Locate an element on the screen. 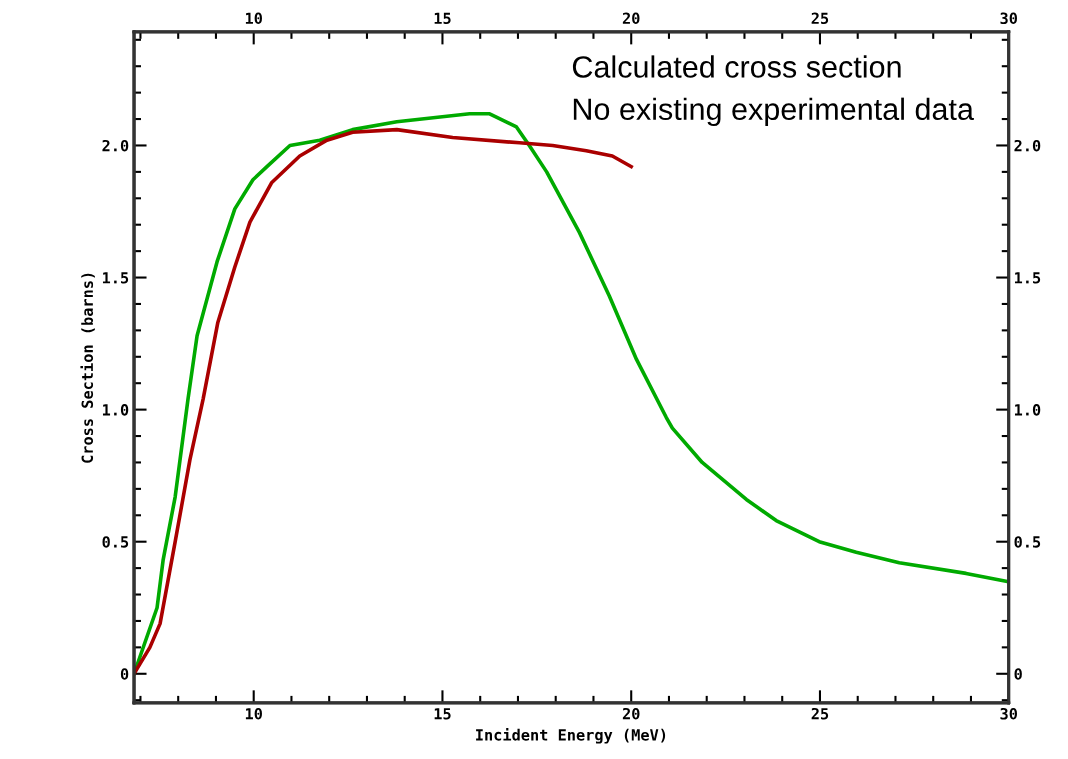 This screenshot has height=759, width=1068. y2-tick-label: 0 is located at coordinates (1018, 674).